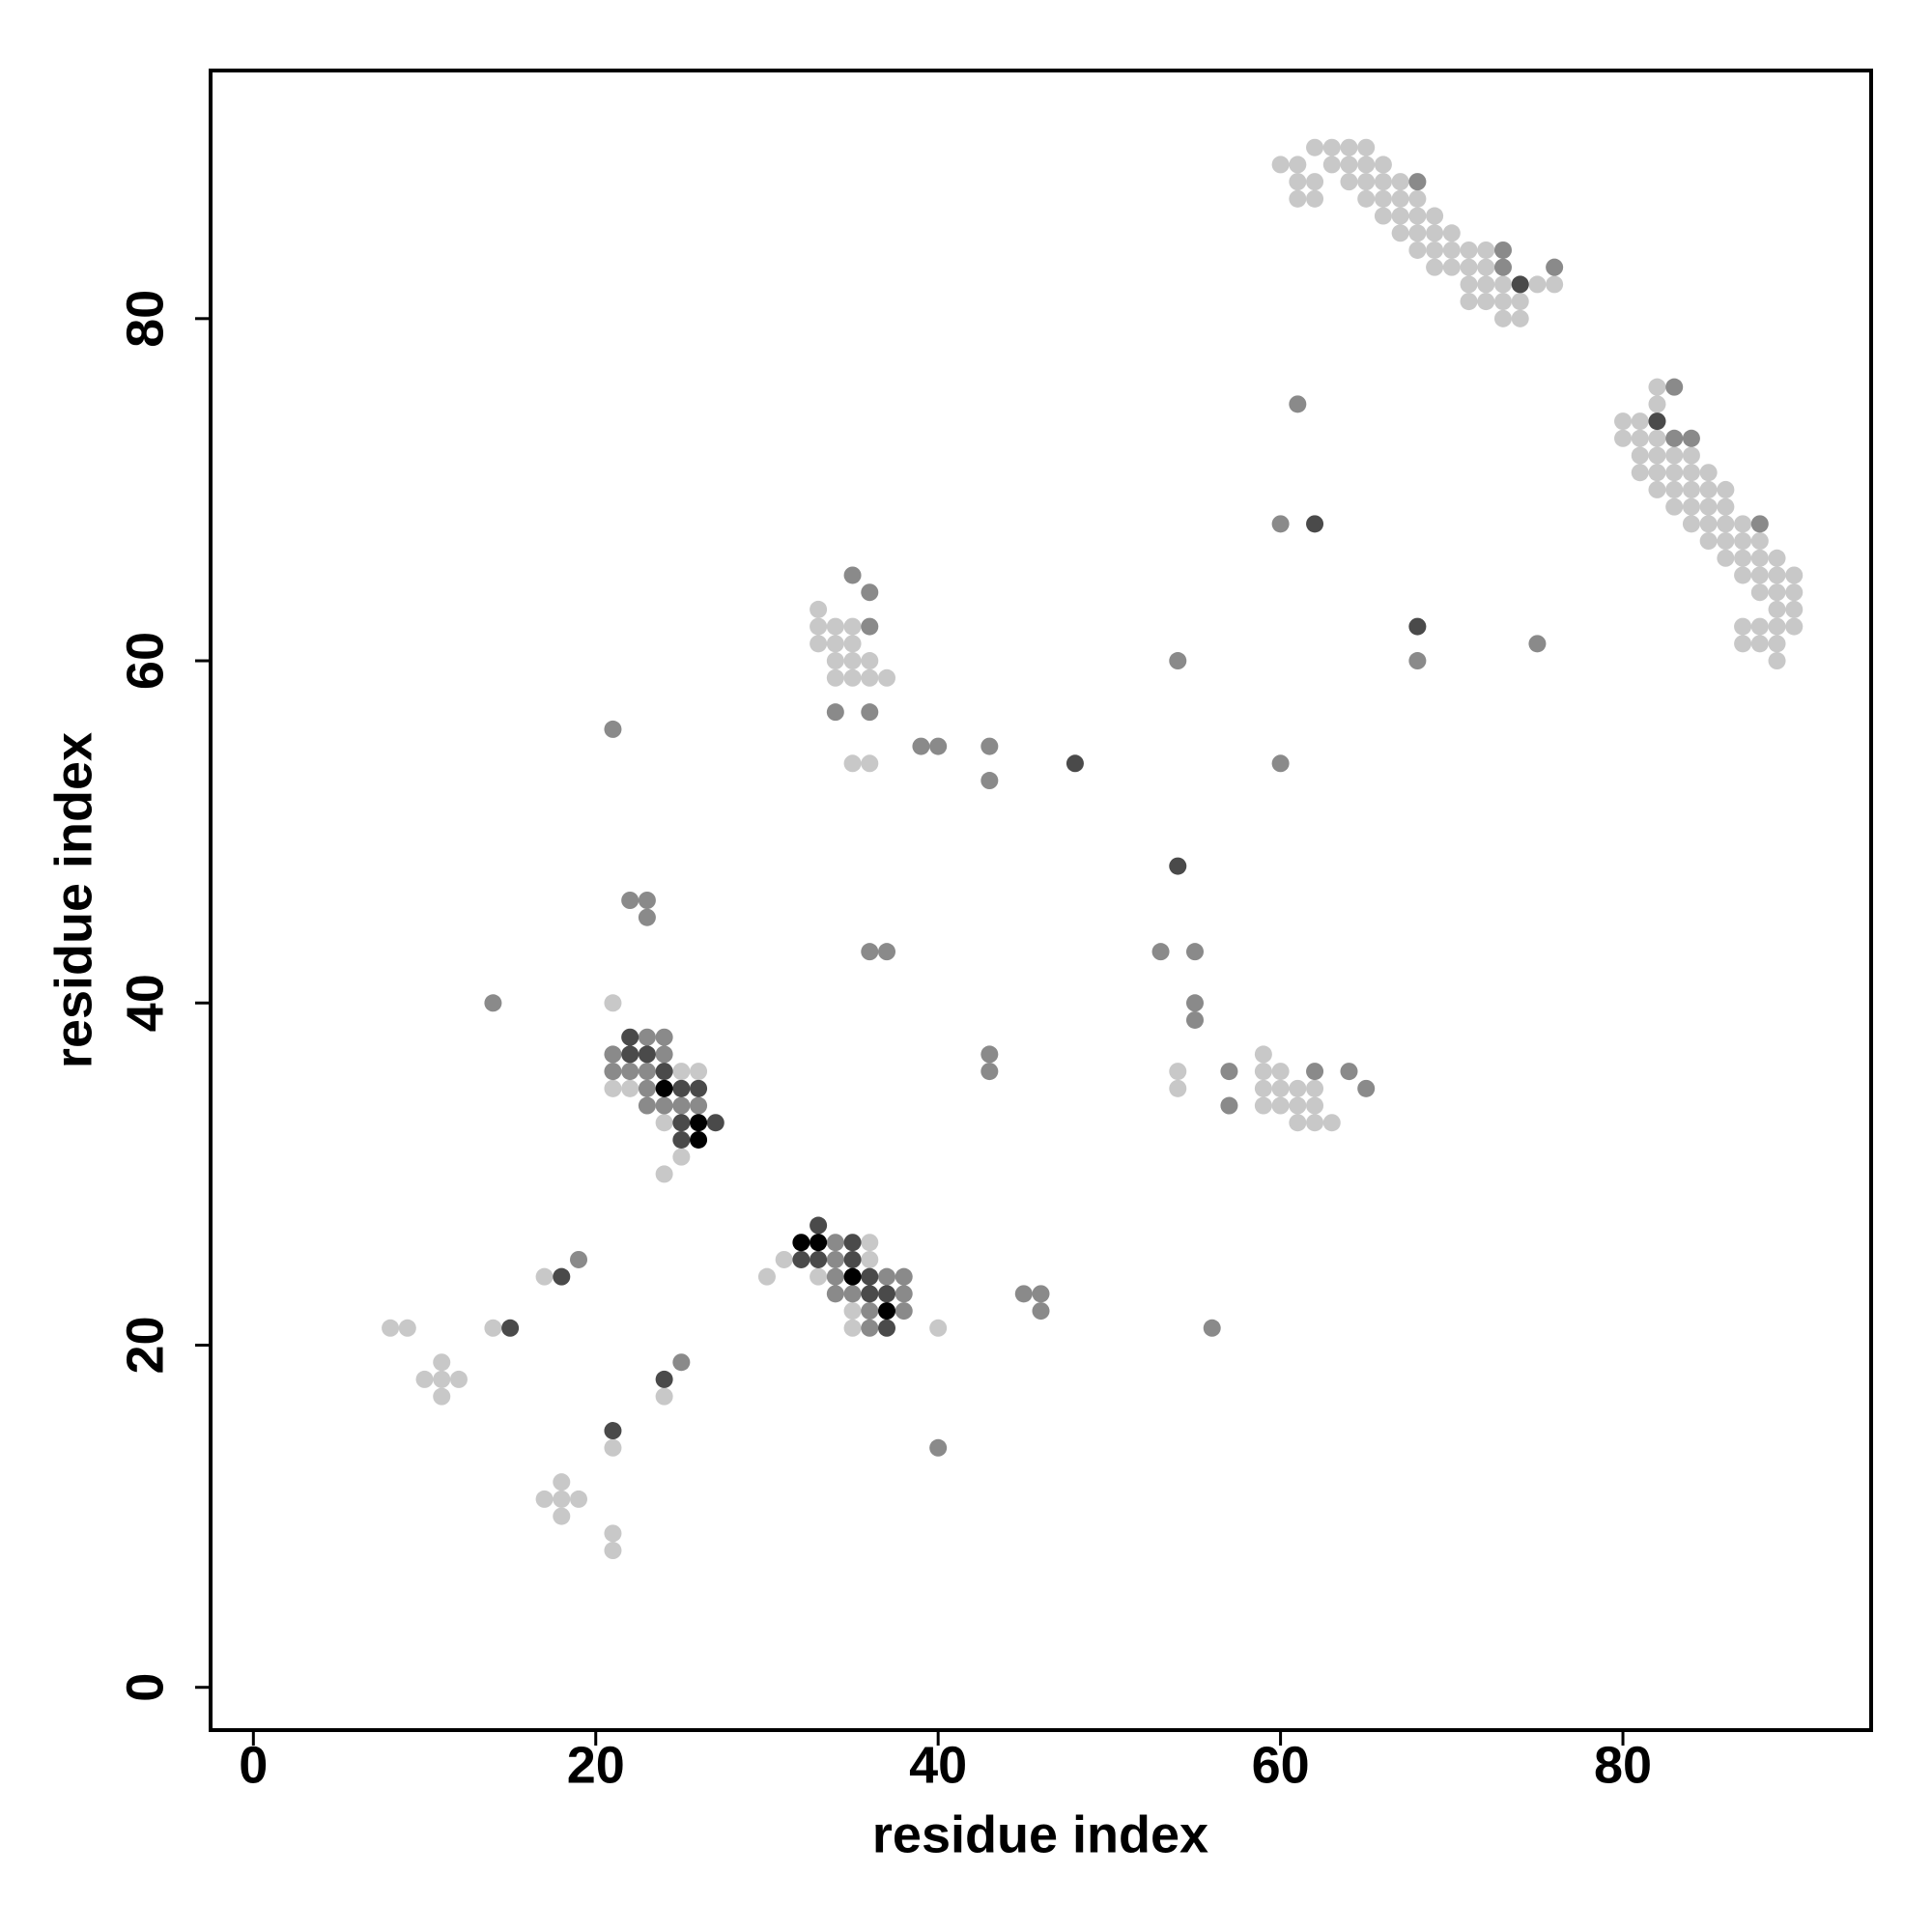  I want to click on x-tick-label: 20, so click(596, 1765).